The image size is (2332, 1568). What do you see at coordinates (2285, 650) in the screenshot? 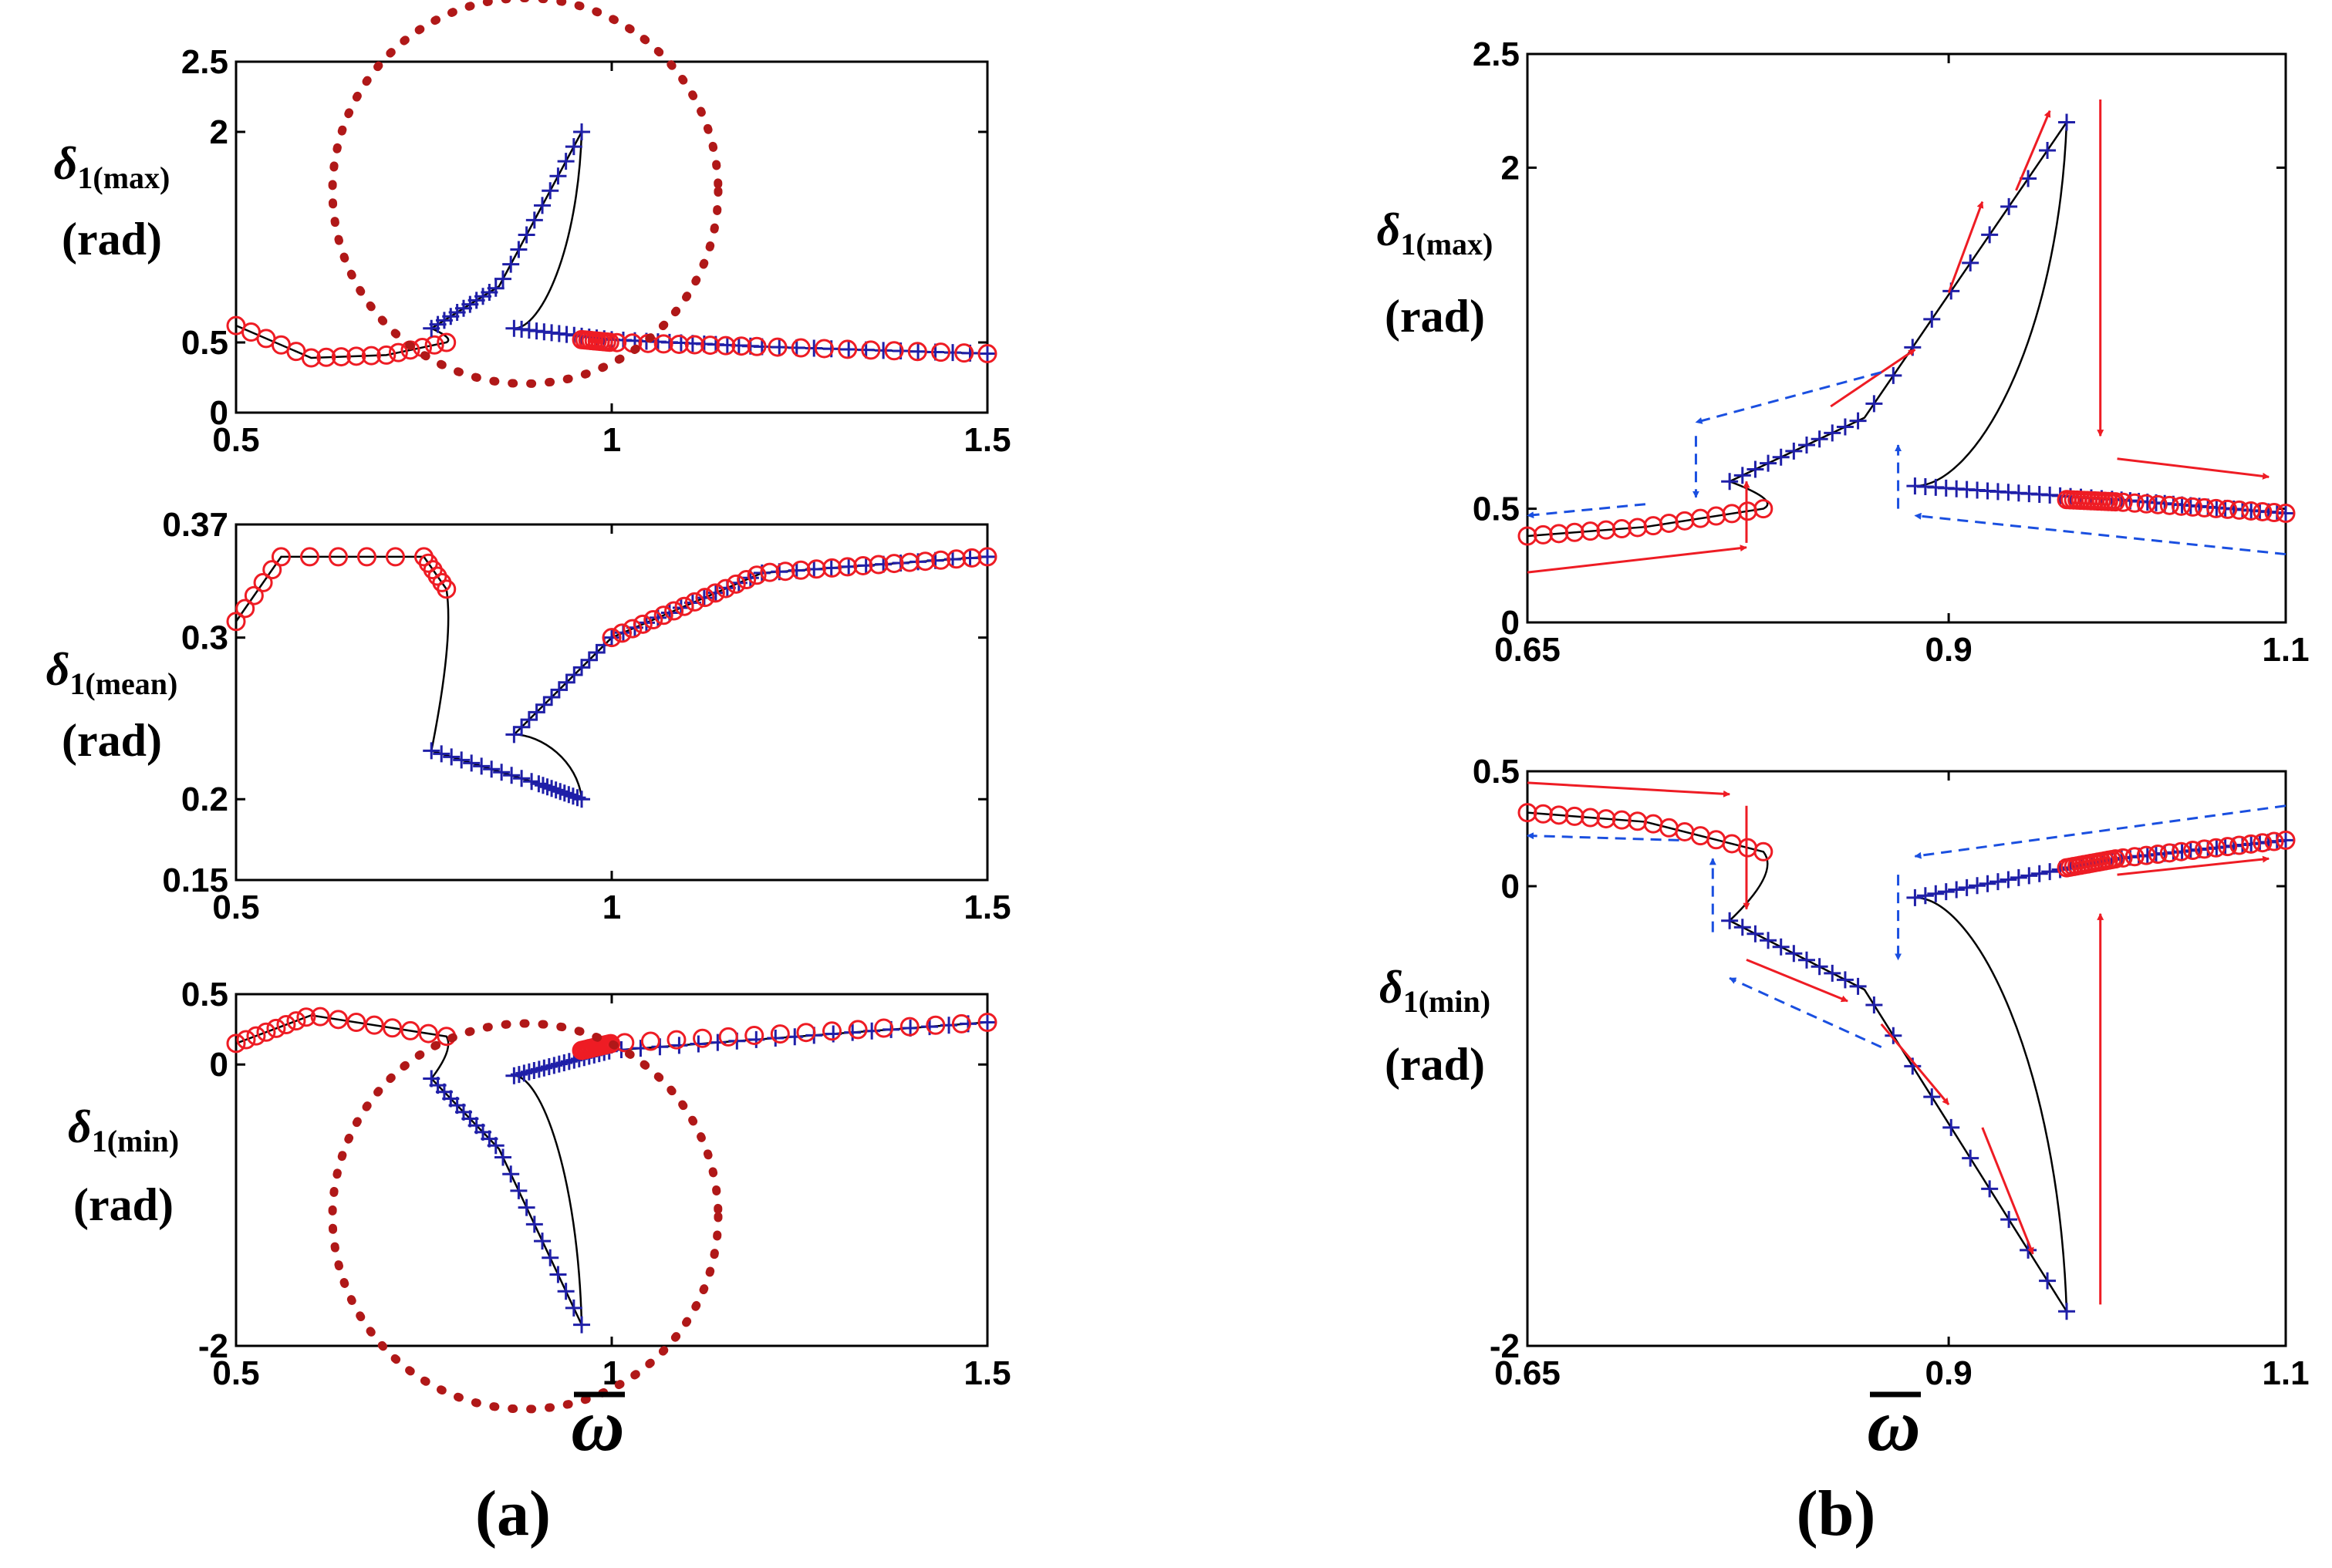
I see `x-tick-label: 1.1` at bounding box center [2285, 650].